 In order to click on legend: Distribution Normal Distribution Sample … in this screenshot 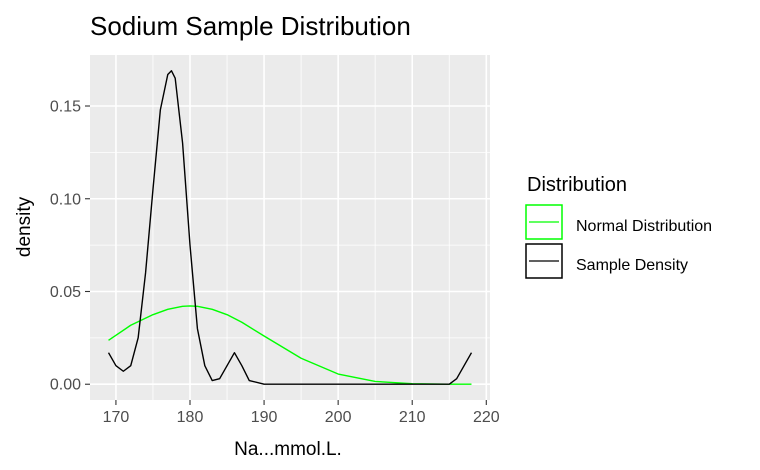, I will do `click(618, 226)`.